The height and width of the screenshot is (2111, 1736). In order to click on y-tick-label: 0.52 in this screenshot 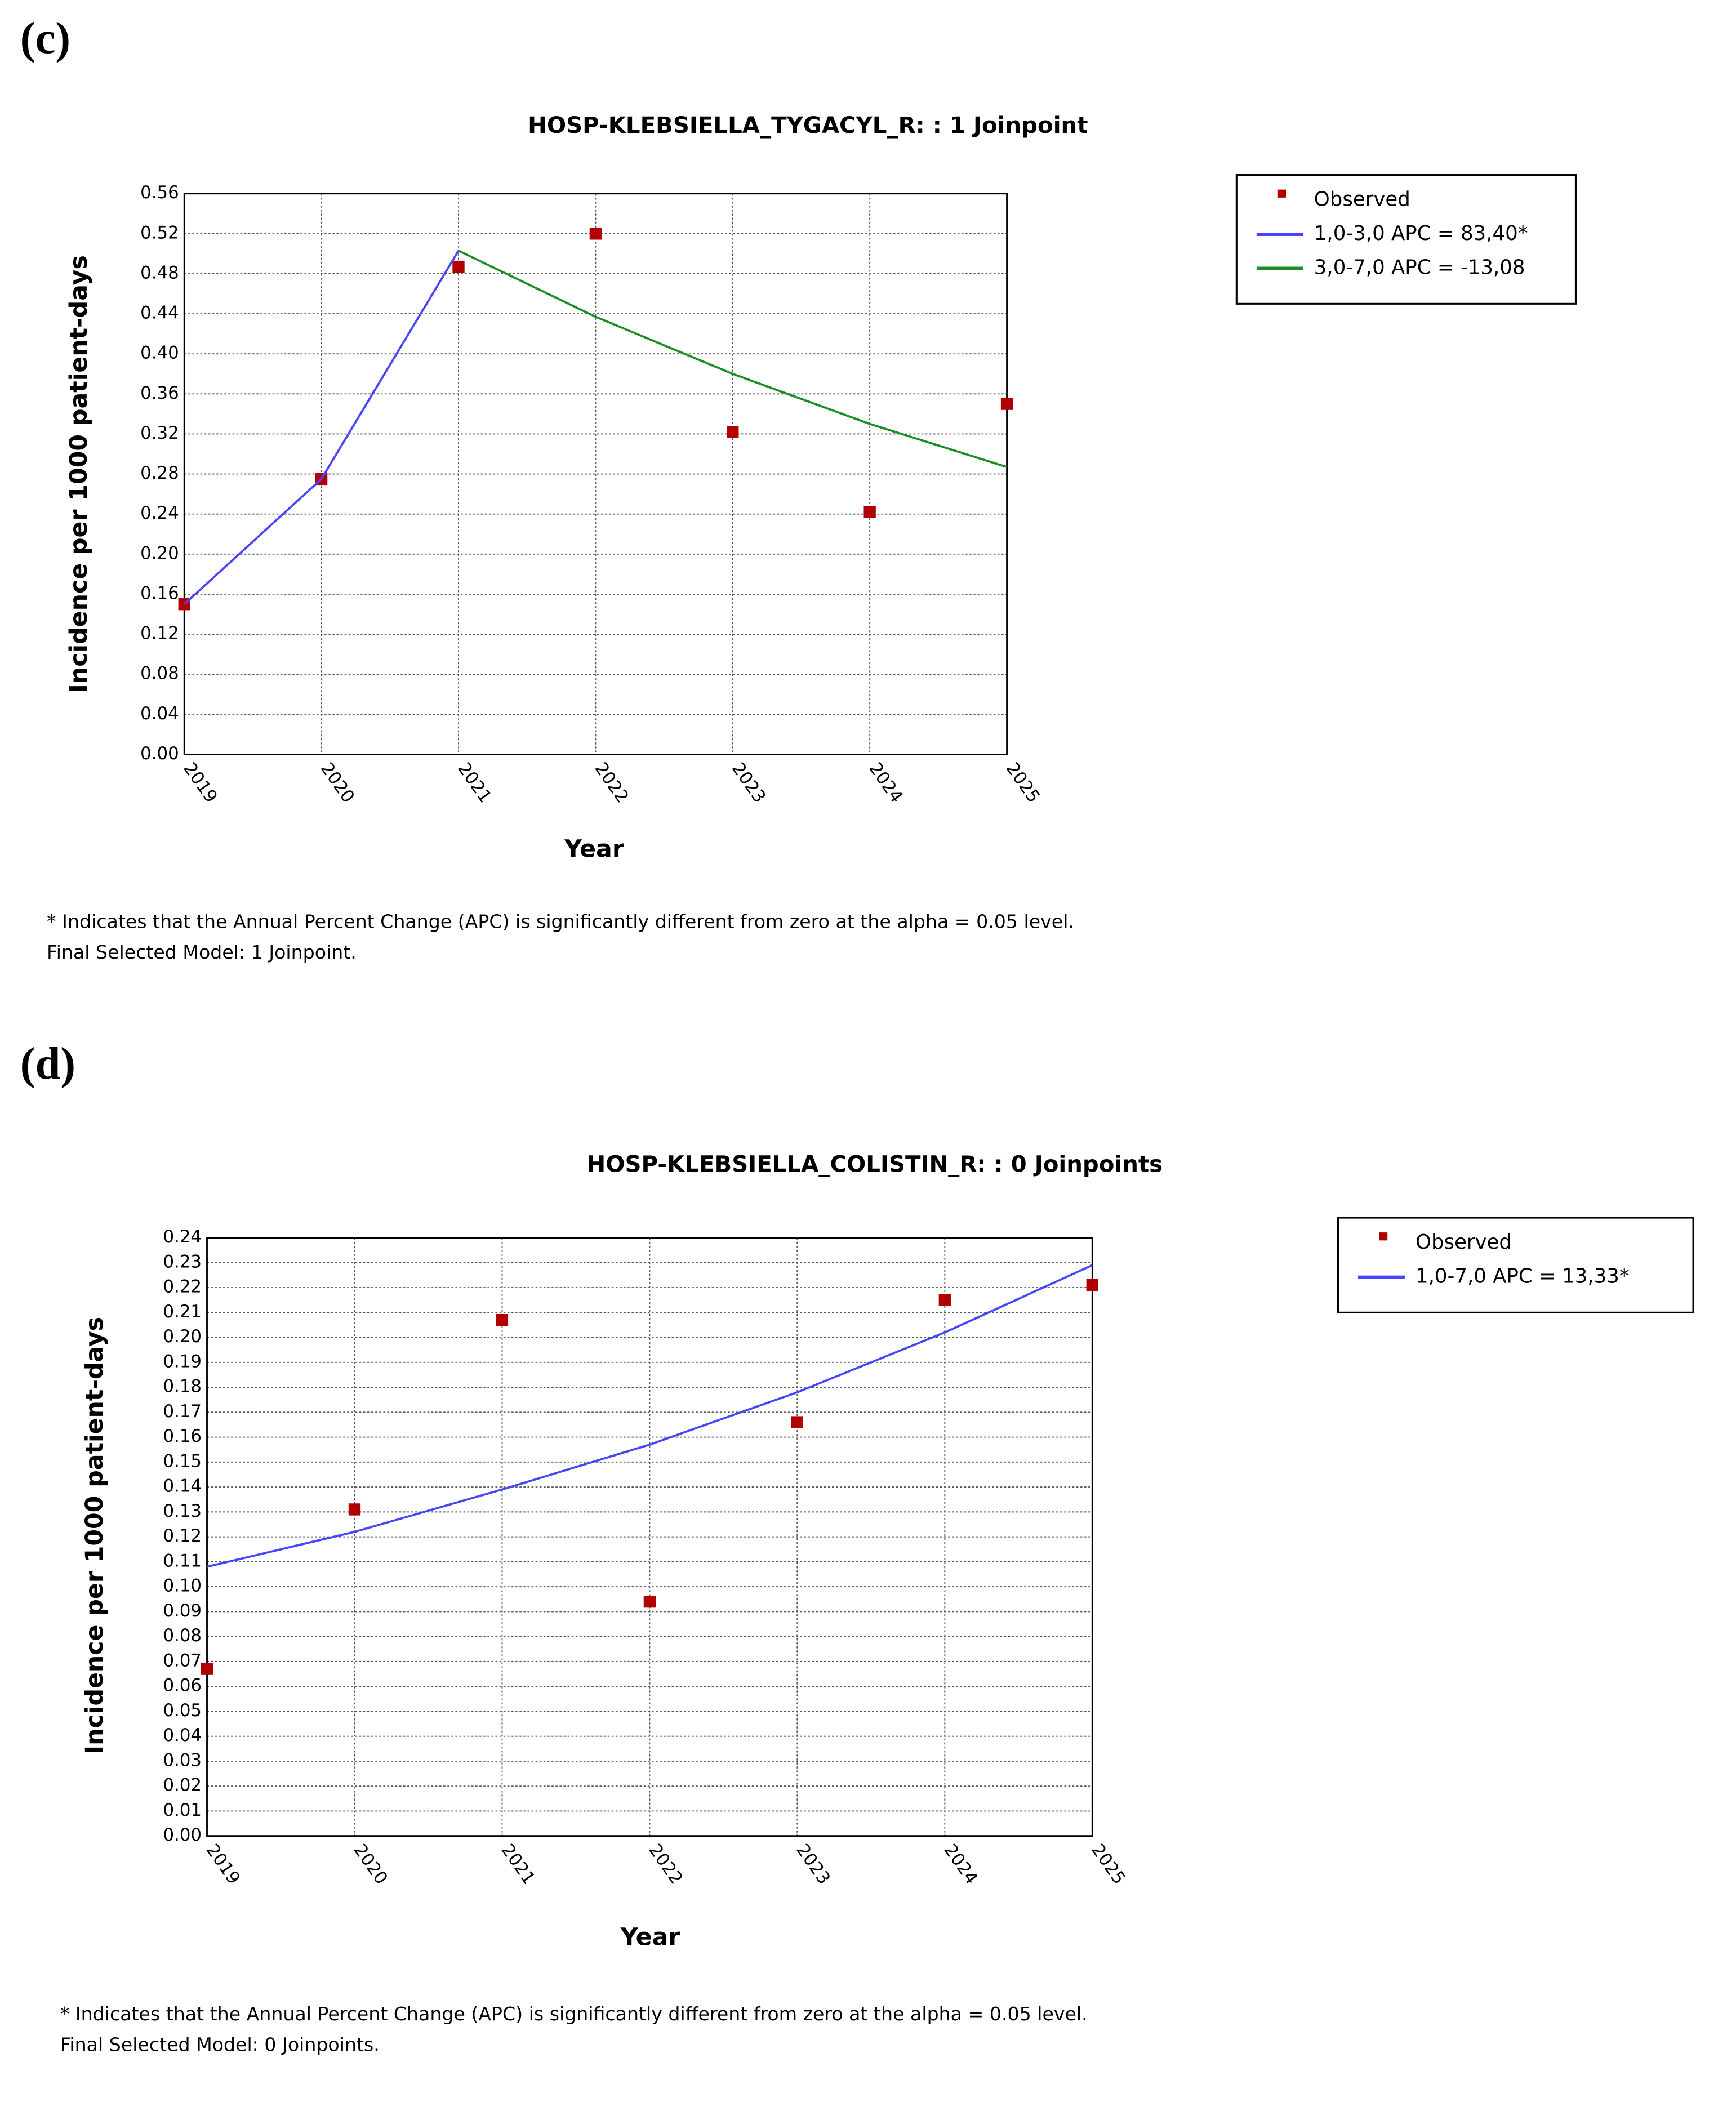, I will do `click(159, 233)`.